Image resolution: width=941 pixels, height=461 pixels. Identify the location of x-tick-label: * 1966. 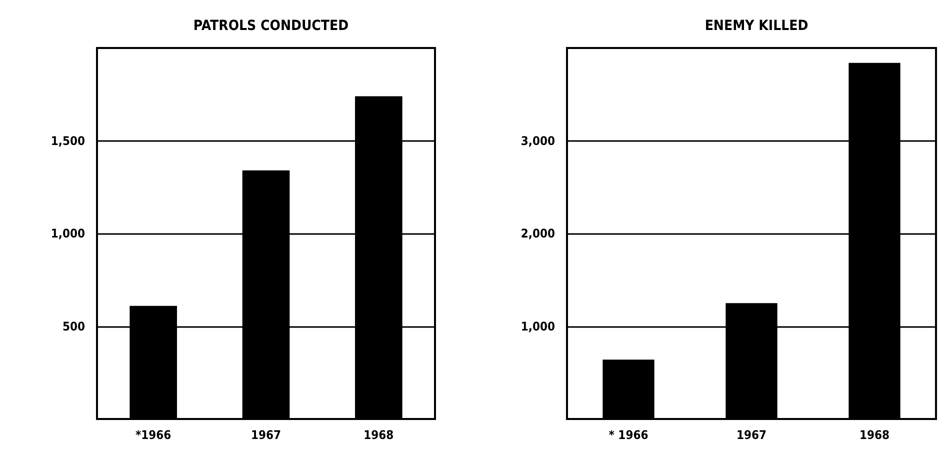
(628, 435).